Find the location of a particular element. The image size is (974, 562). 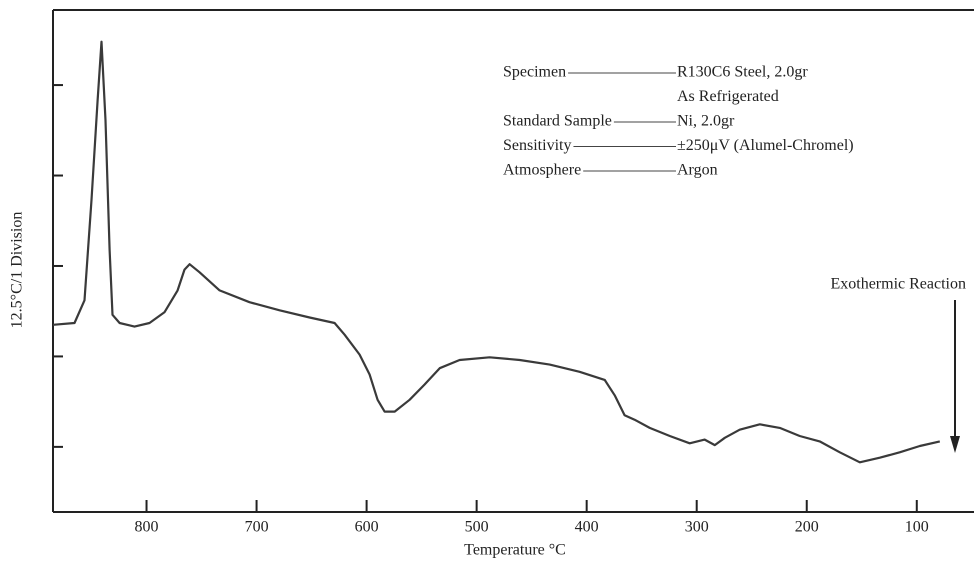

info-value: ±250μV (Alumel-Chromel) is located at coordinates (765, 145).